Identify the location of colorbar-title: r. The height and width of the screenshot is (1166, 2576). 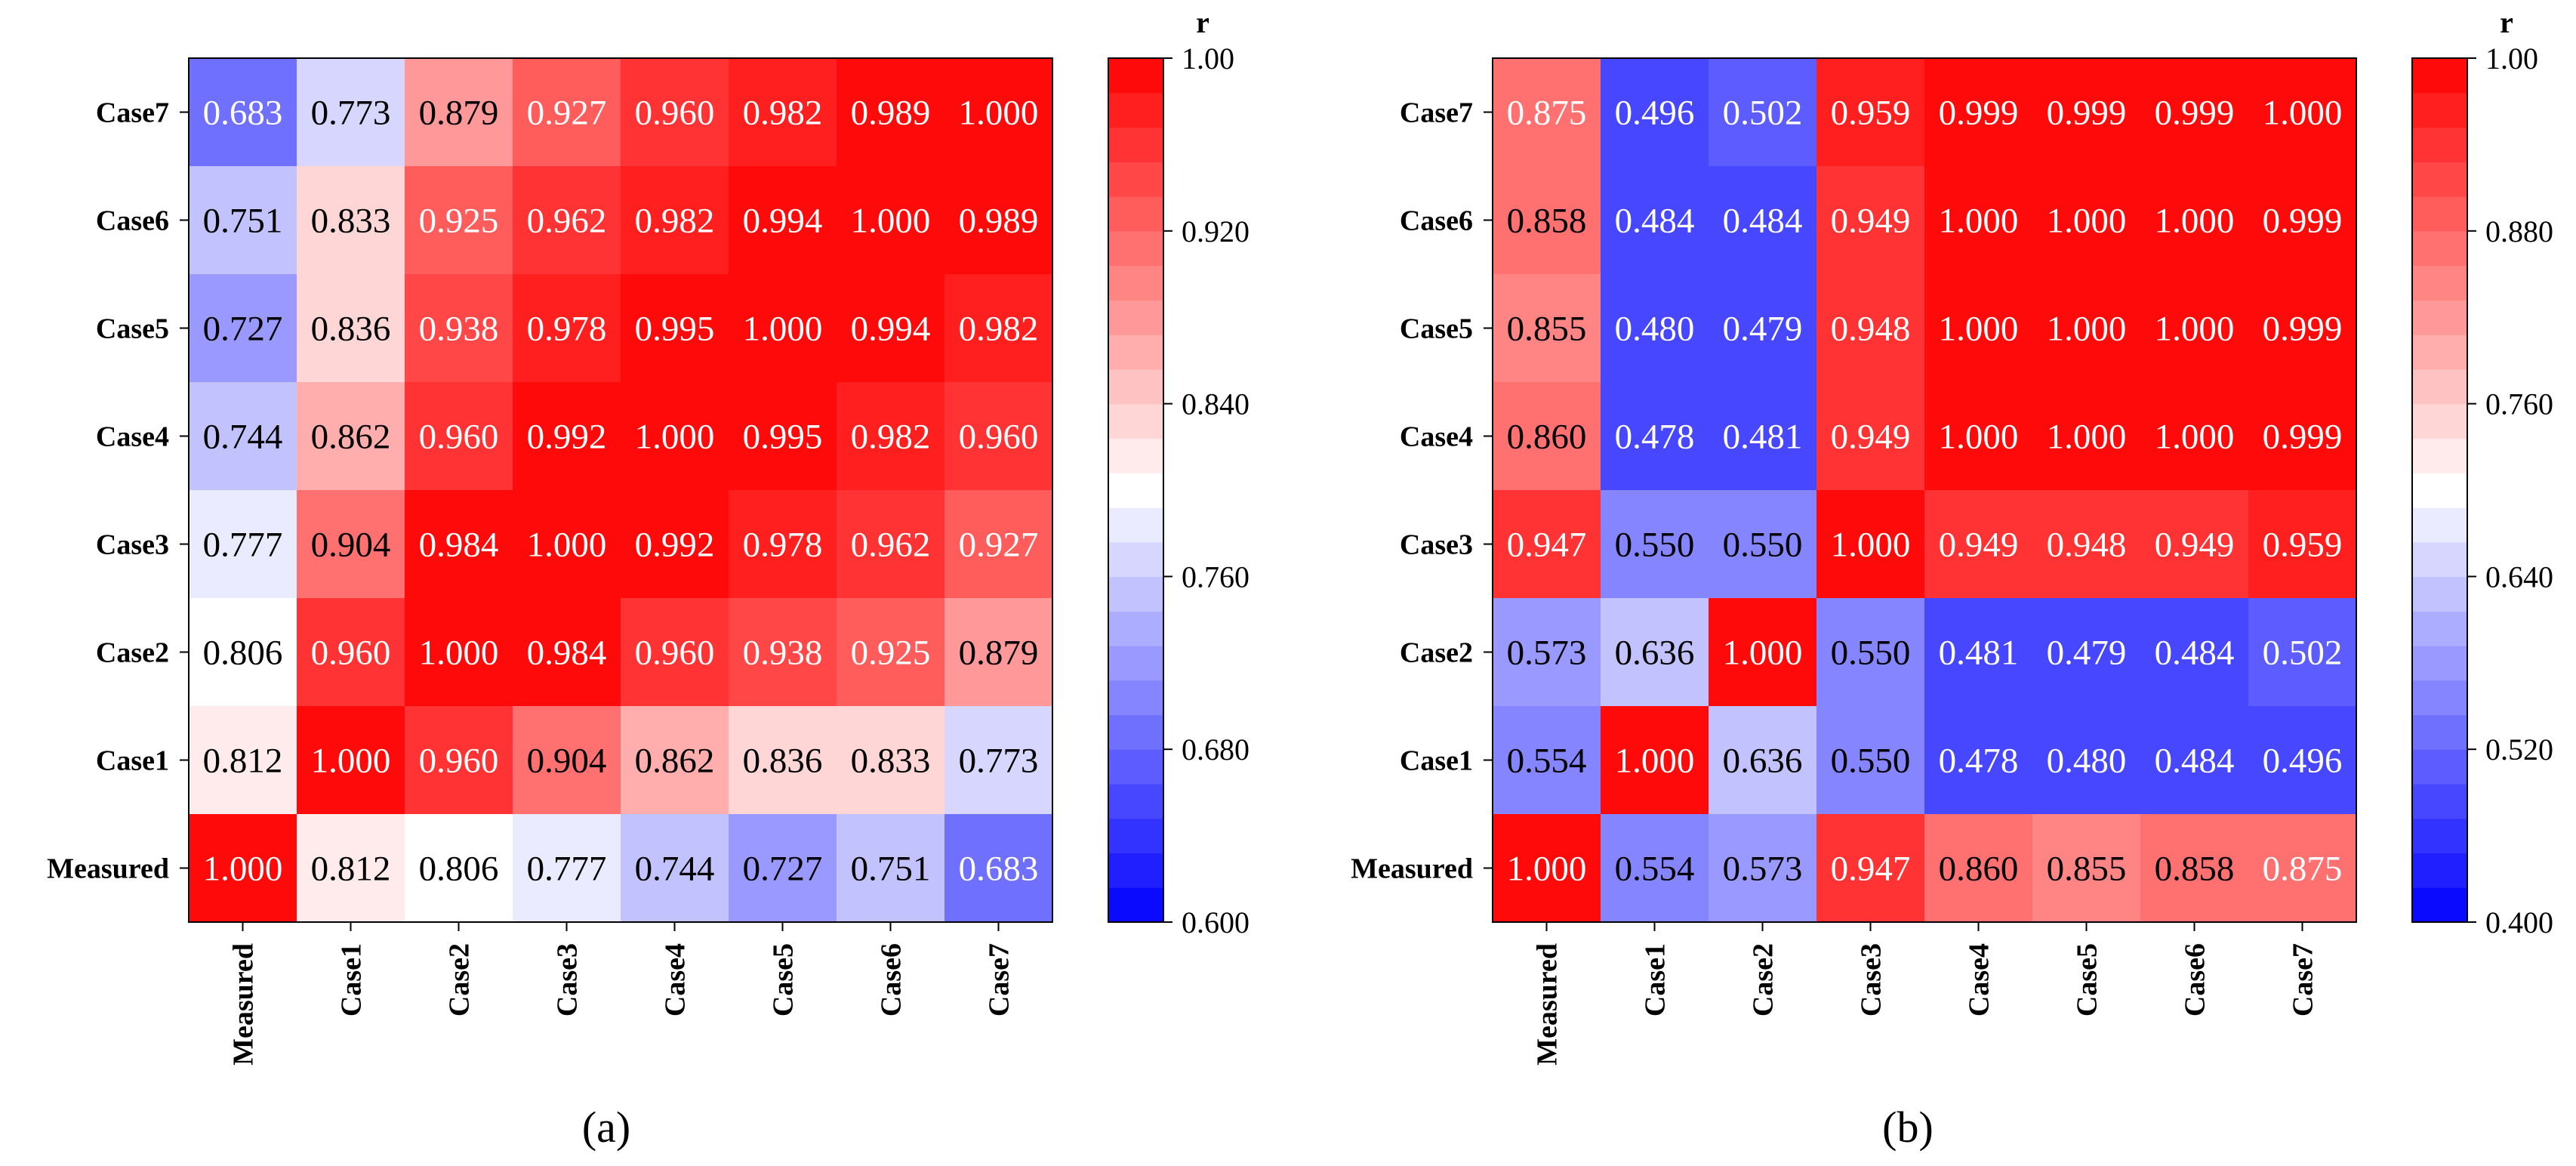
(1202, 22).